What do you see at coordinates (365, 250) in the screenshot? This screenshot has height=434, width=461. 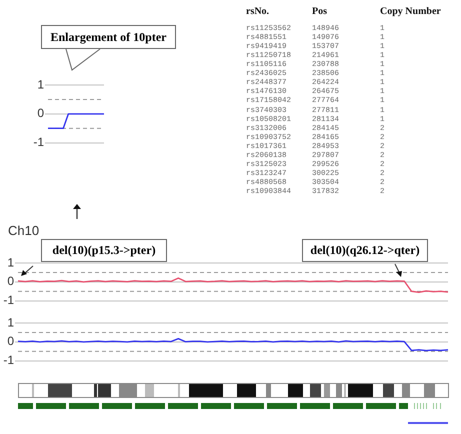 I see `text: del(10)(q26.12->qter)` at bounding box center [365, 250].